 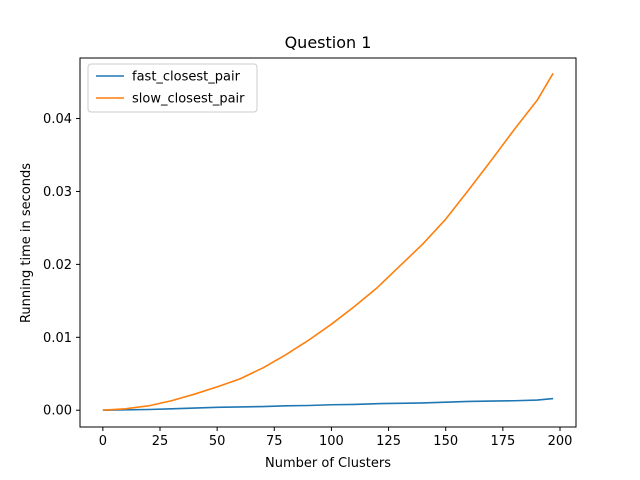 I want to click on y-tick-label: 0.01, so click(x=57, y=338).